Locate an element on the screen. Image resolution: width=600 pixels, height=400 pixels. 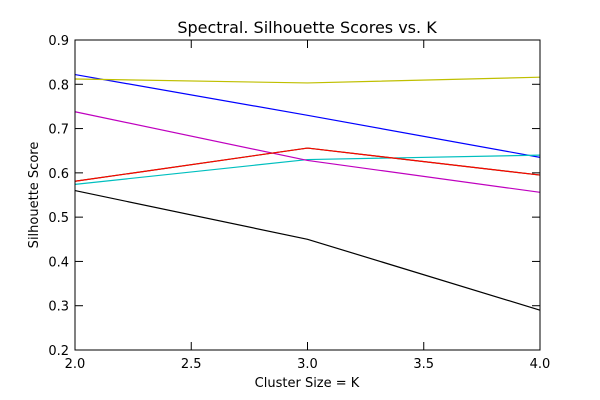
y-tick-label: 0.3 is located at coordinates (58, 307).